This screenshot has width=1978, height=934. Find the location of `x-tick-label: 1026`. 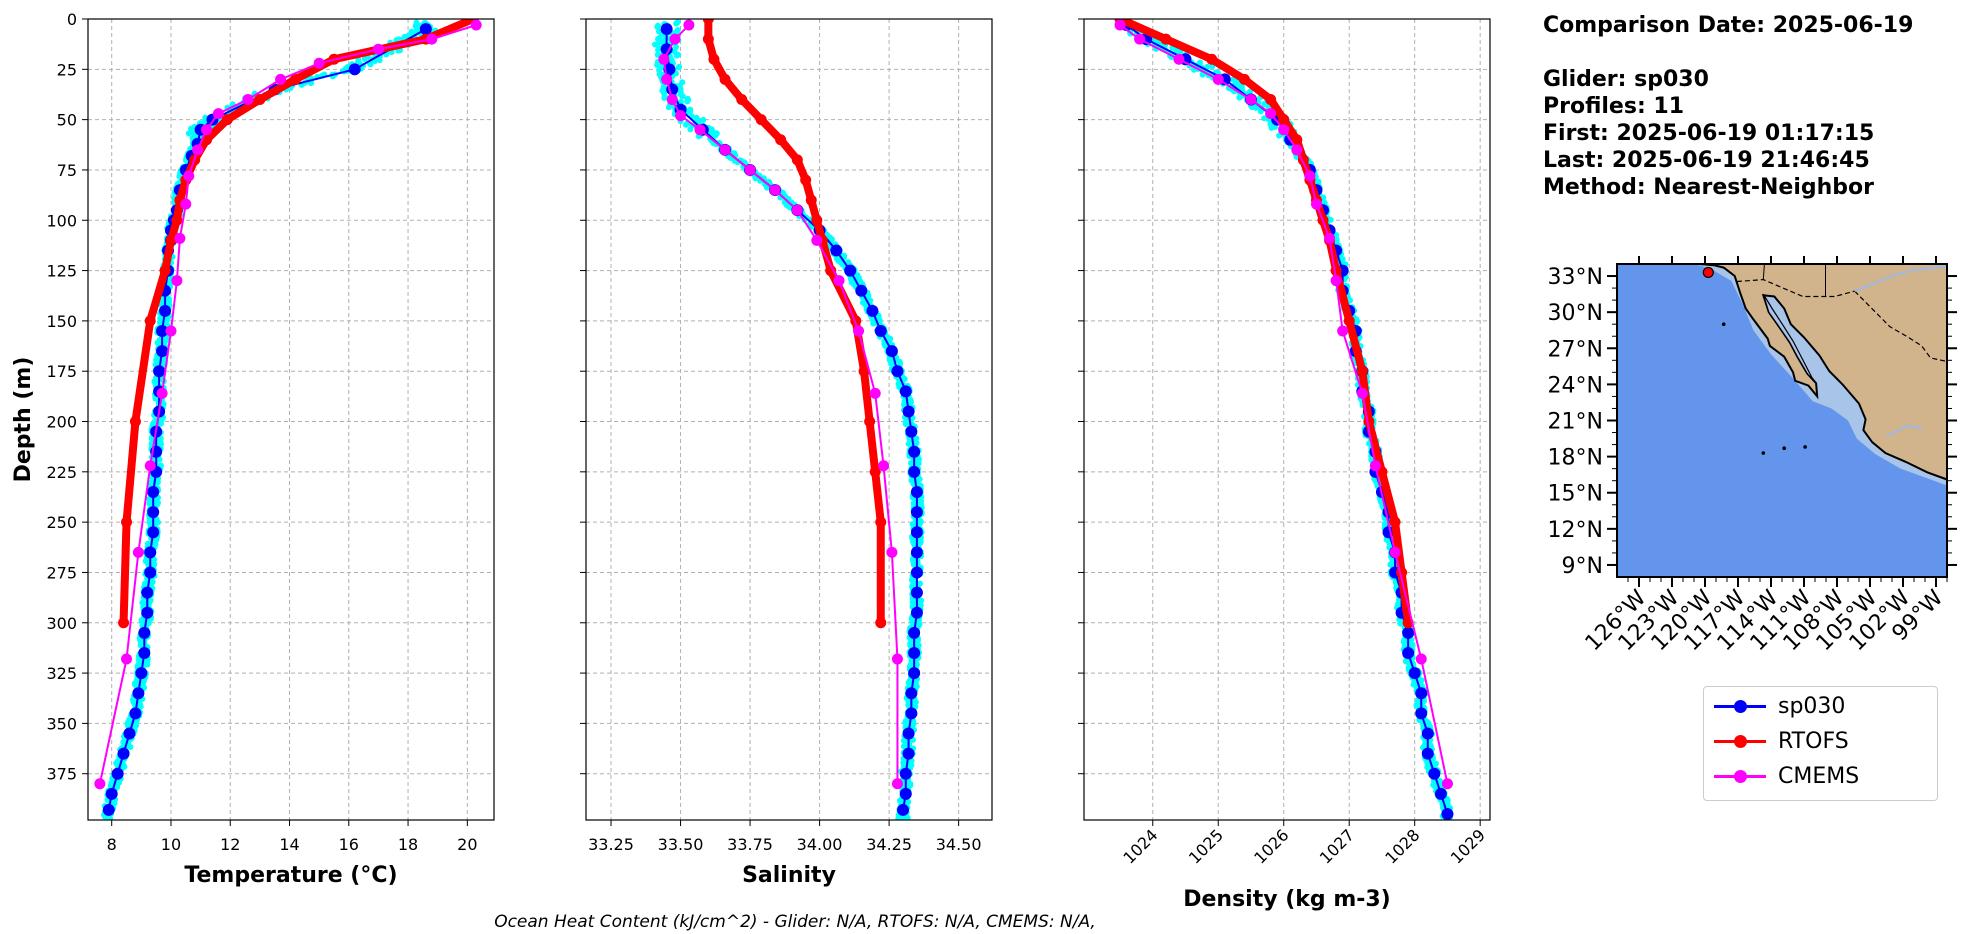

x-tick-label: 1026 is located at coordinates (1271, 846).